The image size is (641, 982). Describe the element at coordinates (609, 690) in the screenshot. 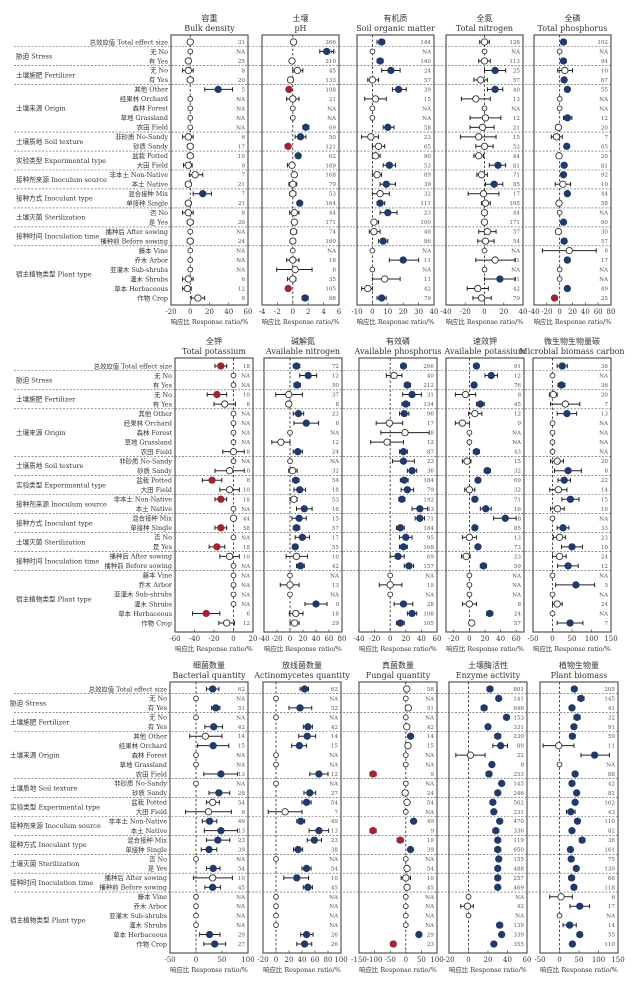

I see `sample-size-label: 205` at that location.